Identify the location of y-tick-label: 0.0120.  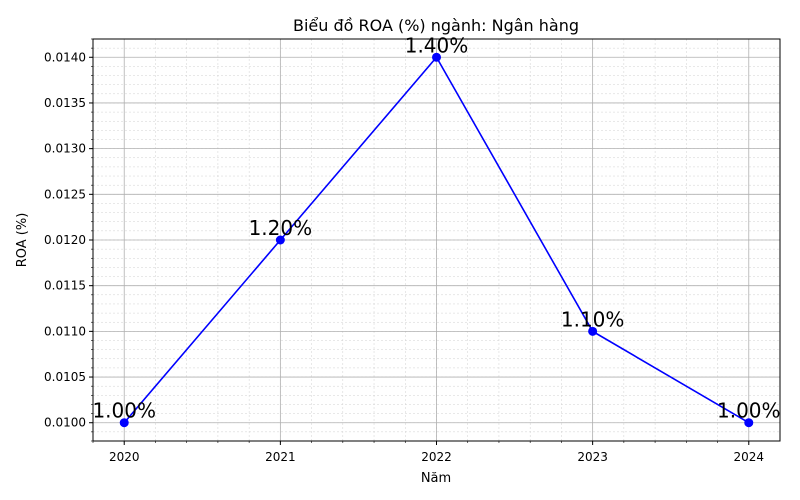
(65, 240).